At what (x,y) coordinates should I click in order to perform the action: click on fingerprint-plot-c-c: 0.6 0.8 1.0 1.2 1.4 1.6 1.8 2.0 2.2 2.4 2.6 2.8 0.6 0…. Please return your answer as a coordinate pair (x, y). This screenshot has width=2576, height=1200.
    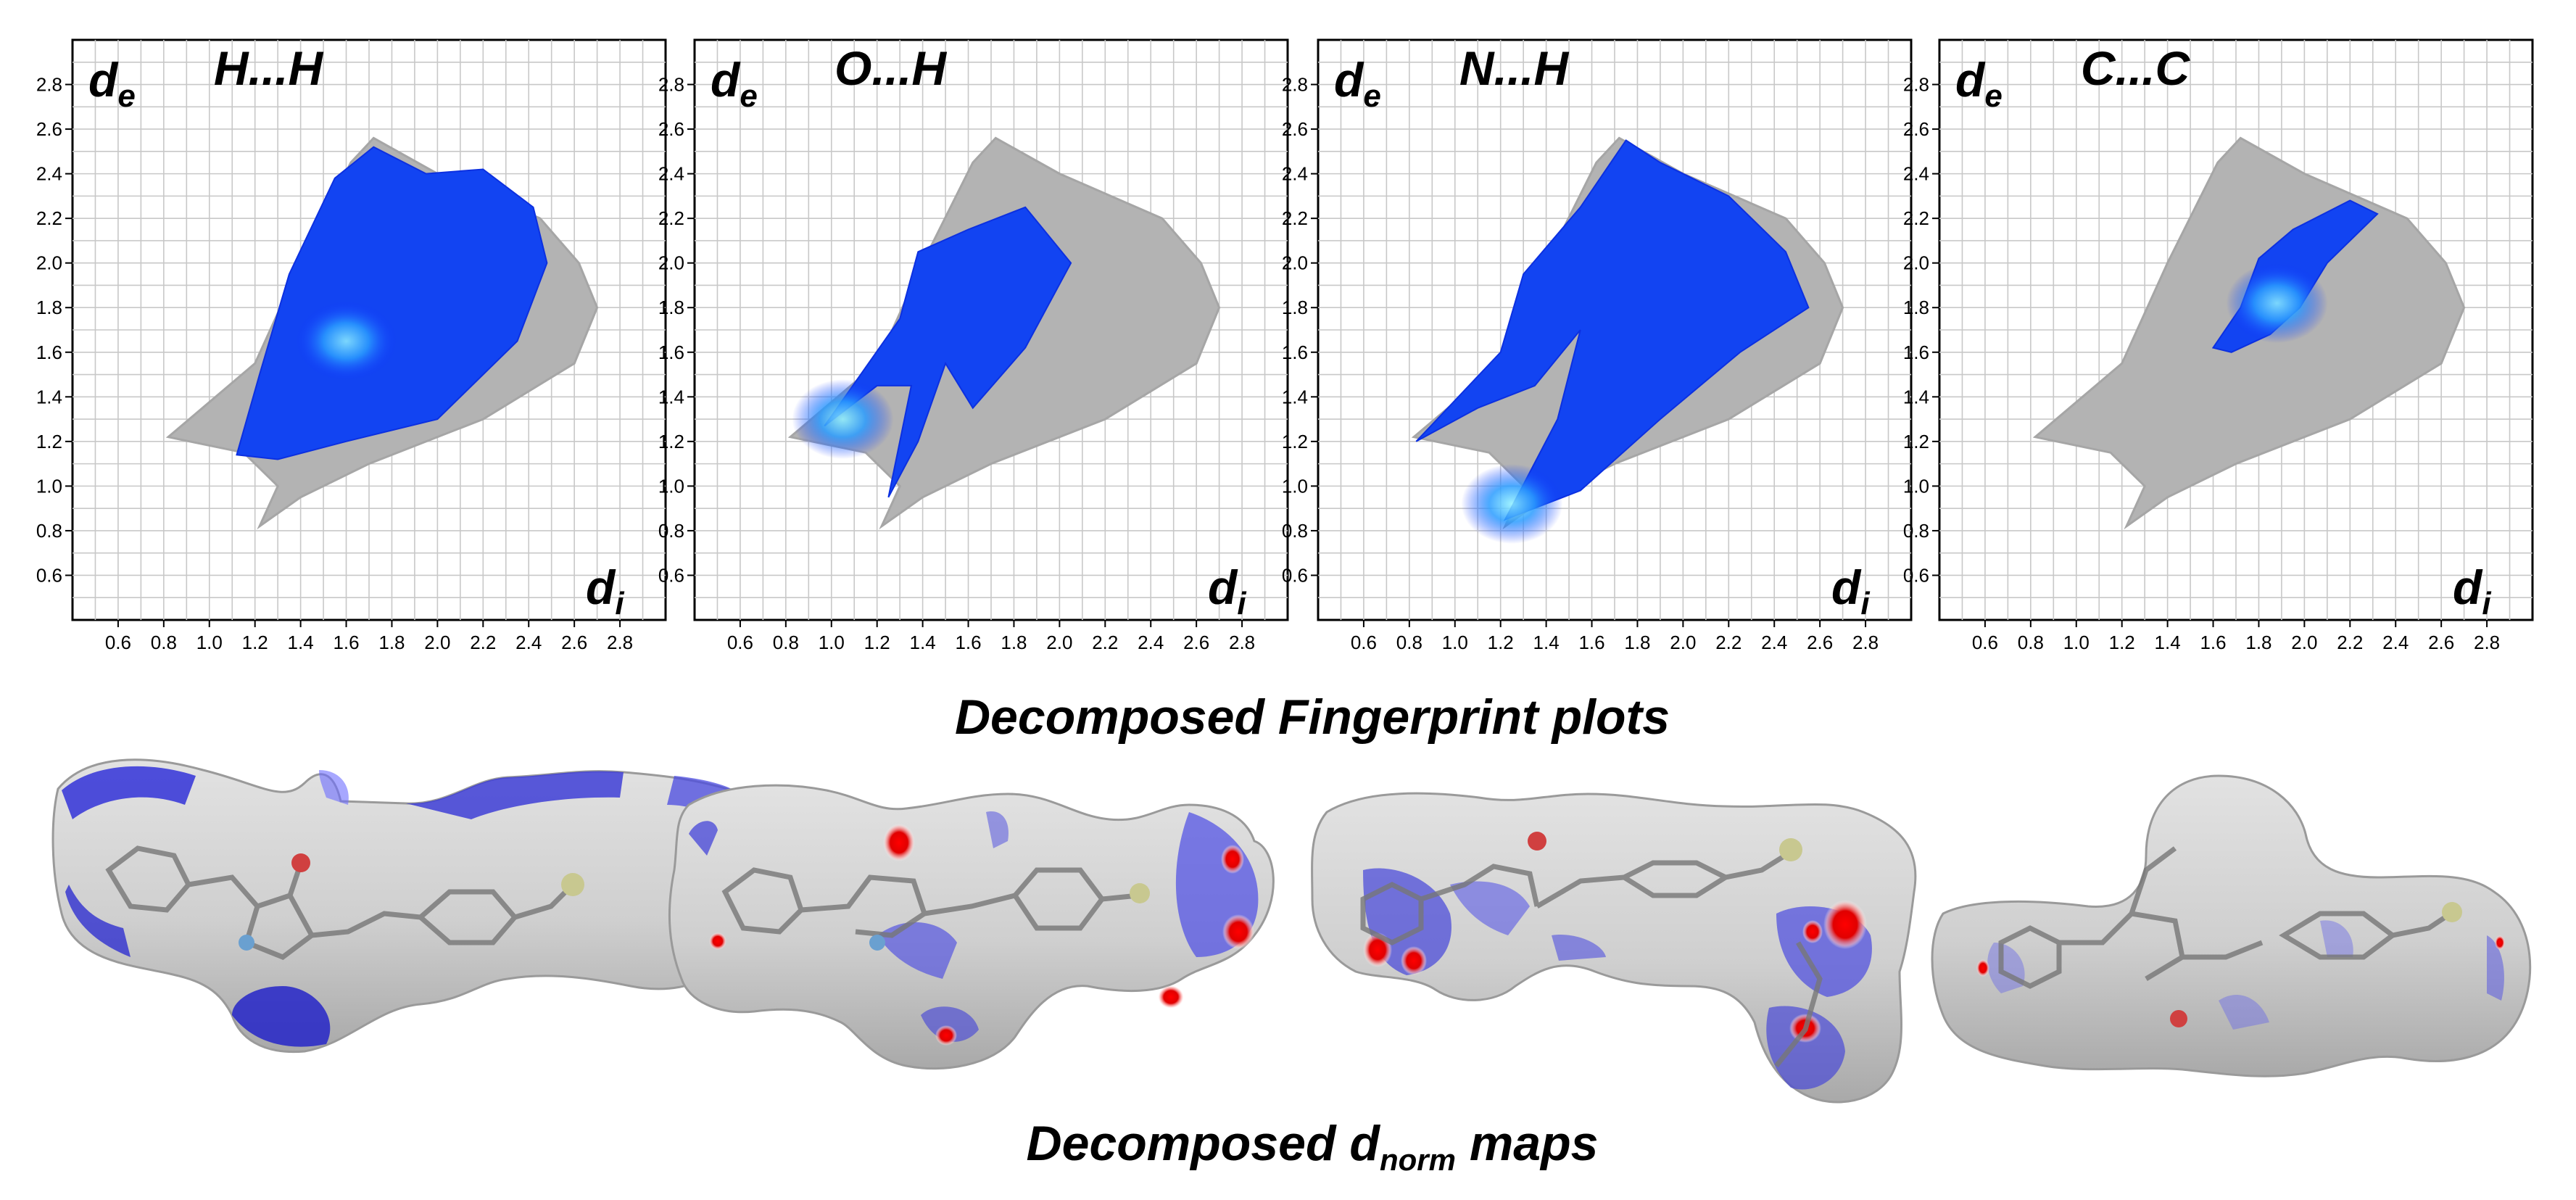
    Looking at the image, I should click on (2218, 345).